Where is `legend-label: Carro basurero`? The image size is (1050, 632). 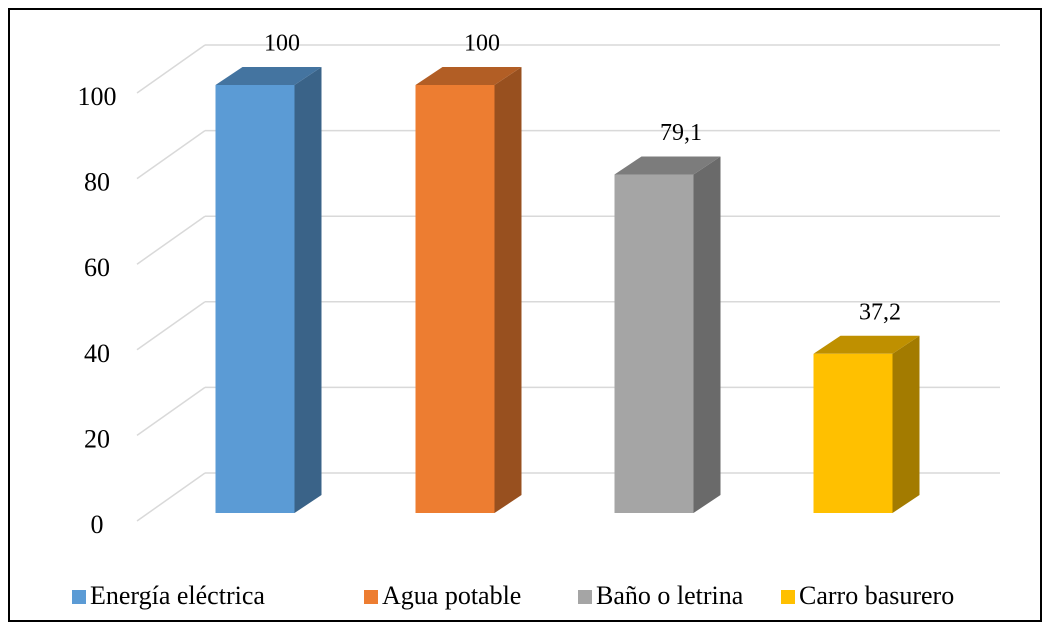 legend-label: Carro basurero is located at coordinates (876, 595).